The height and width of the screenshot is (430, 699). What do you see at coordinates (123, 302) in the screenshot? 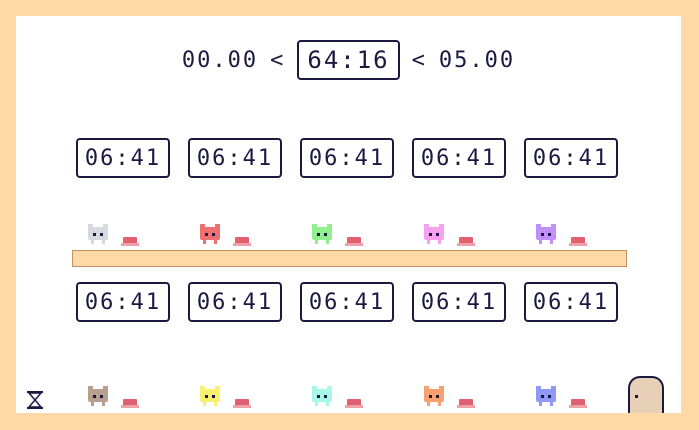
I see `clock-bottom-1: 06:41` at bounding box center [123, 302].